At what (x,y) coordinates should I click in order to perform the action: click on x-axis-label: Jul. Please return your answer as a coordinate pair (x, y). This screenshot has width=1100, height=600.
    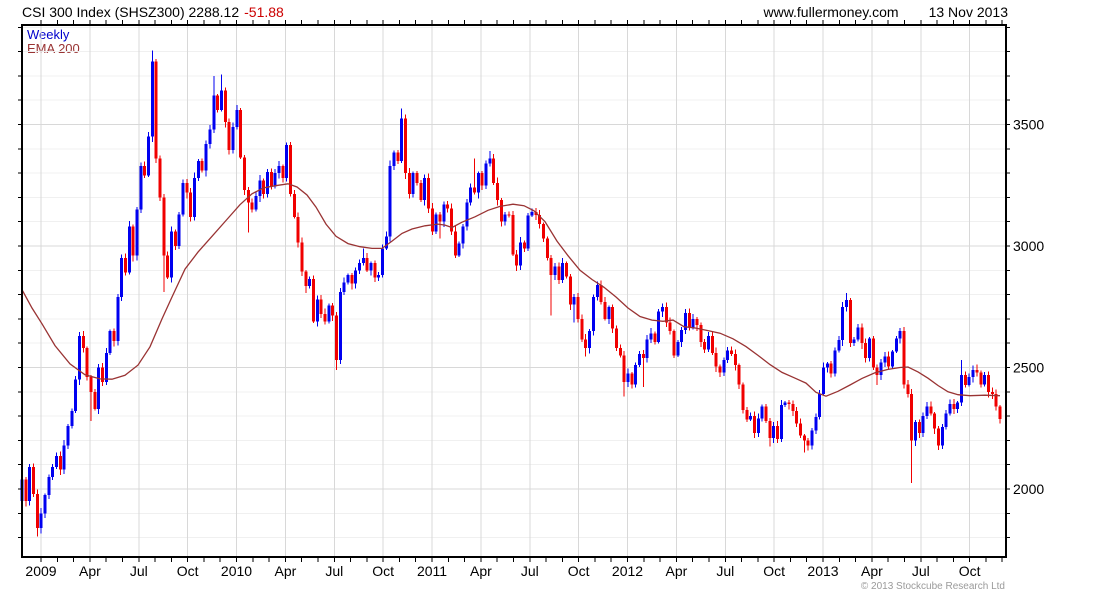
    Looking at the image, I should click on (725, 571).